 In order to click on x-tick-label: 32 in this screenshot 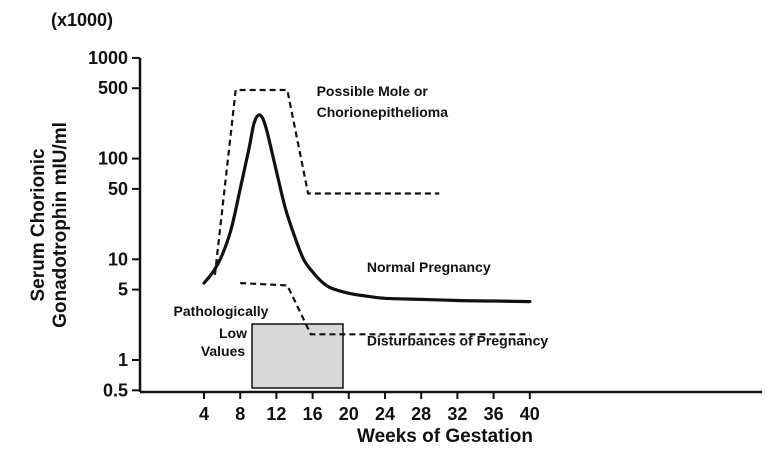, I will do `click(457, 414)`.